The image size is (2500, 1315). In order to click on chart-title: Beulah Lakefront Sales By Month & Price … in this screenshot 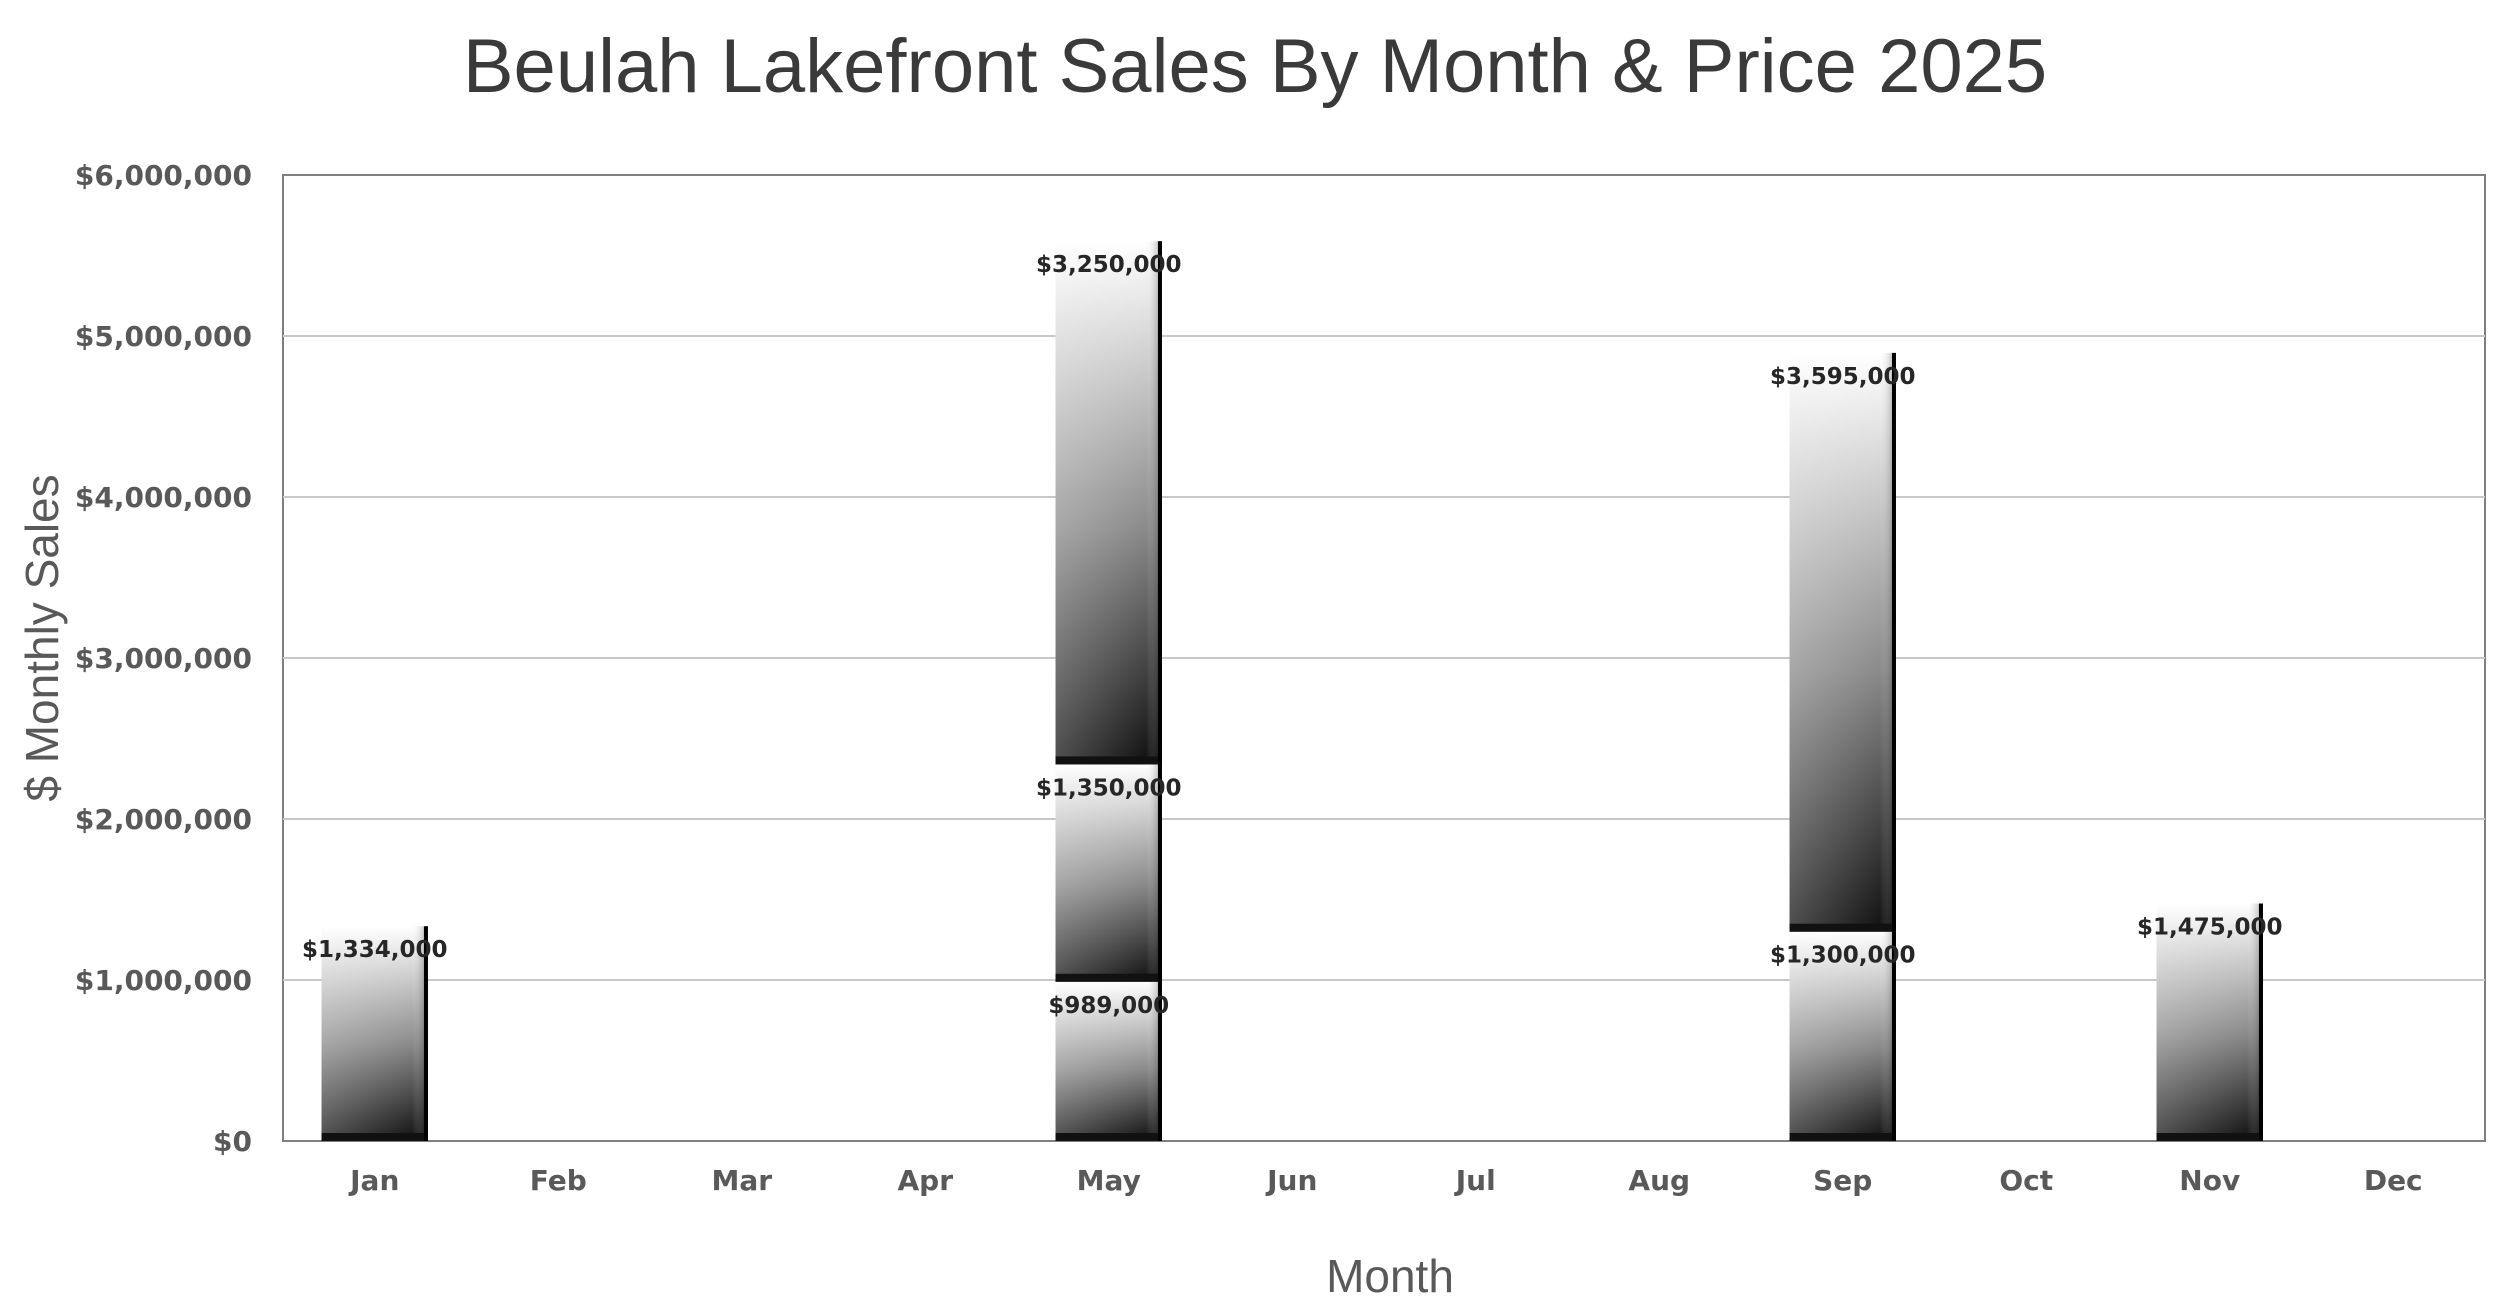, I will do `click(1255, 66)`.